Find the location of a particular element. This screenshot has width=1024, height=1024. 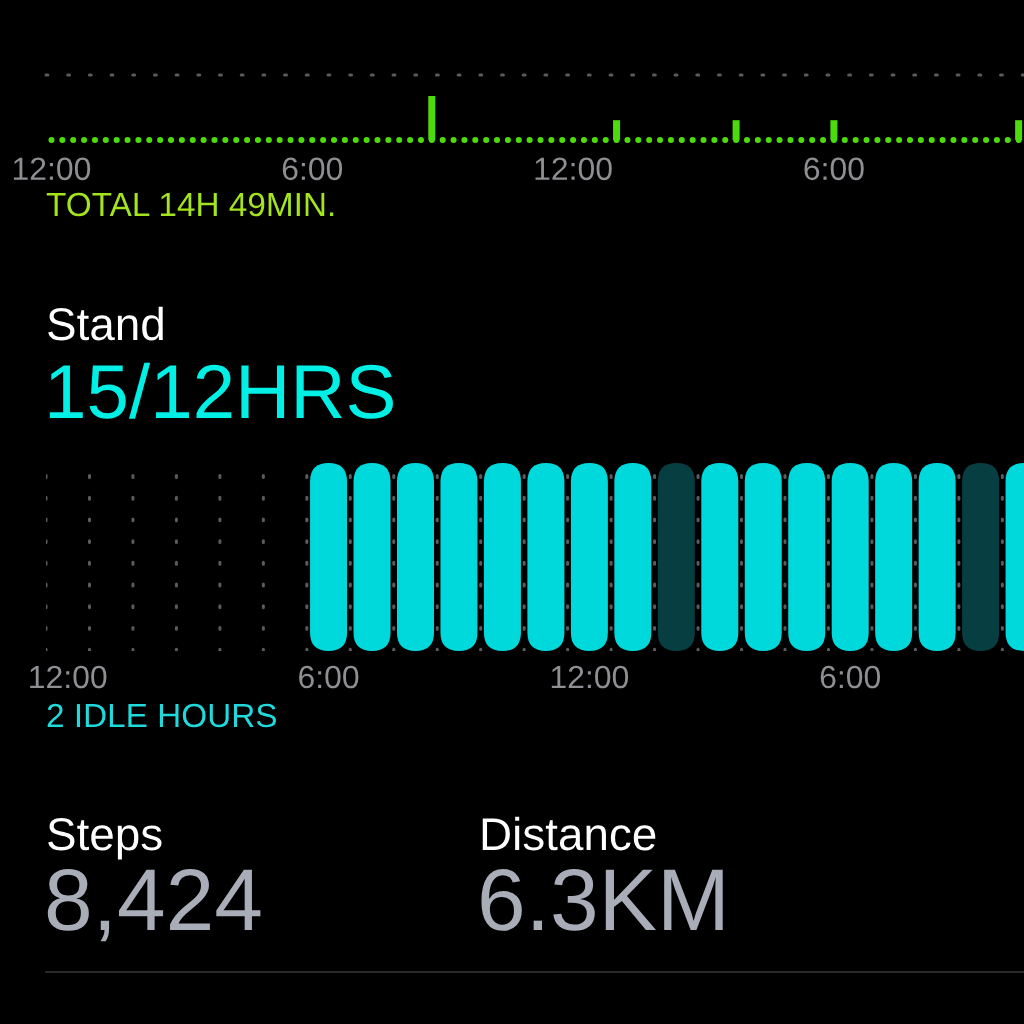

text: 6.3KM is located at coordinates (602, 899).